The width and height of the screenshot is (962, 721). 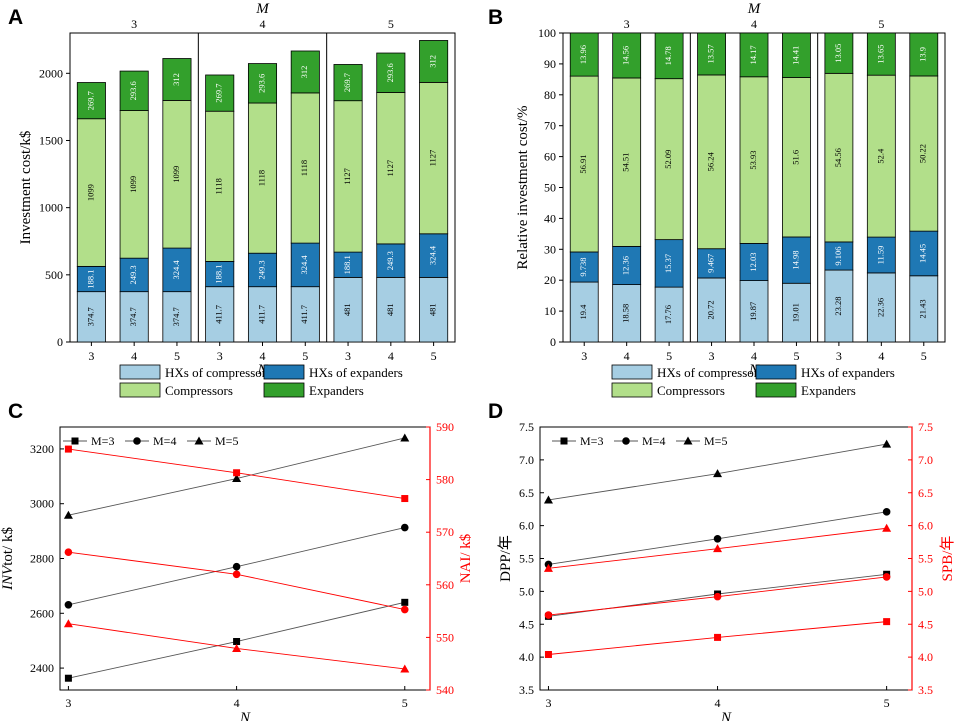 I want to click on bar-data-label: 14.78, so click(x=668, y=55).